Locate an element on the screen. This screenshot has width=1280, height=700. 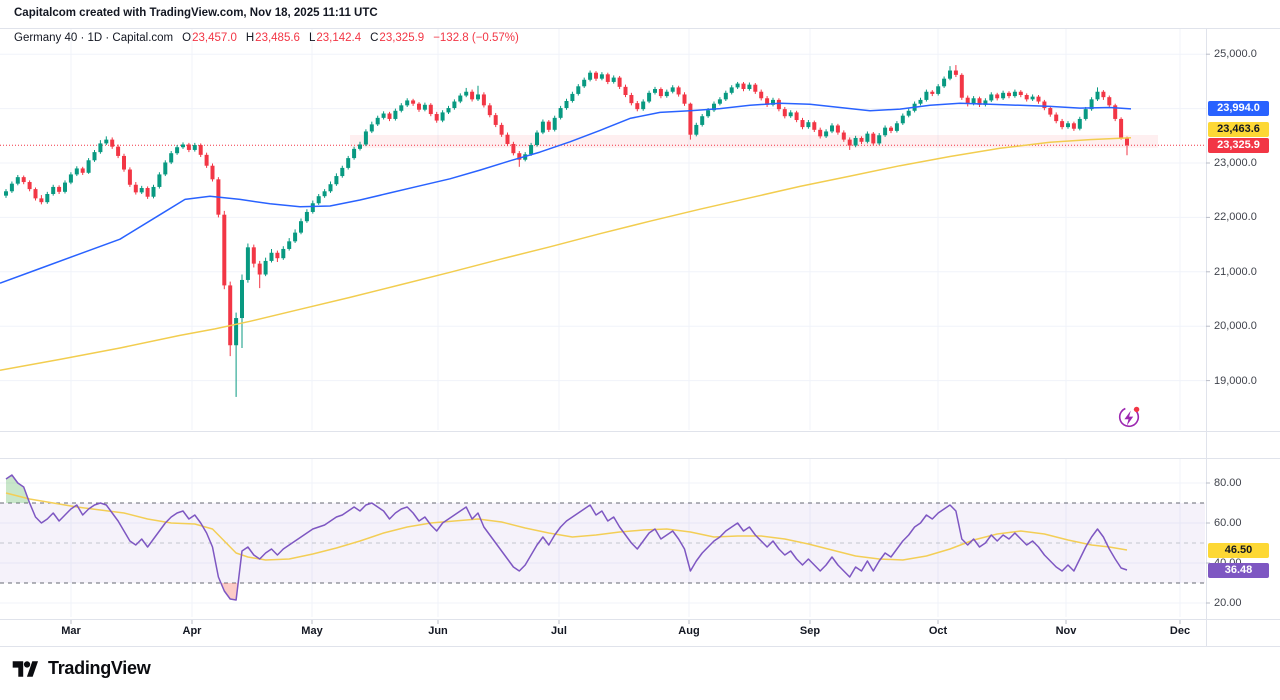
month-label: Aug is located at coordinates (689, 631).